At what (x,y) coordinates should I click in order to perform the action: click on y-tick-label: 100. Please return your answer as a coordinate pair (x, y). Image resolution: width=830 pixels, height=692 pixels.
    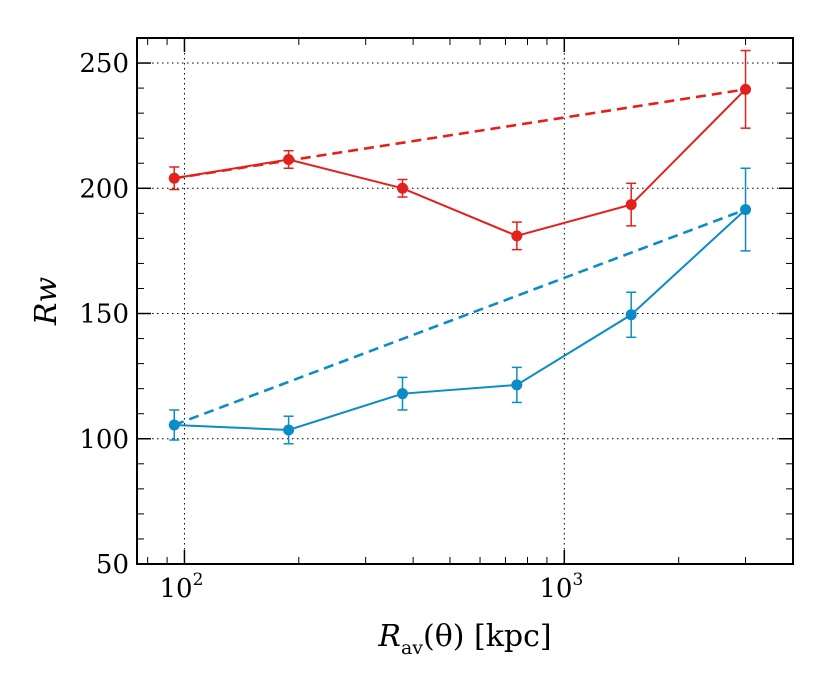
    Looking at the image, I should click on (104, 440).